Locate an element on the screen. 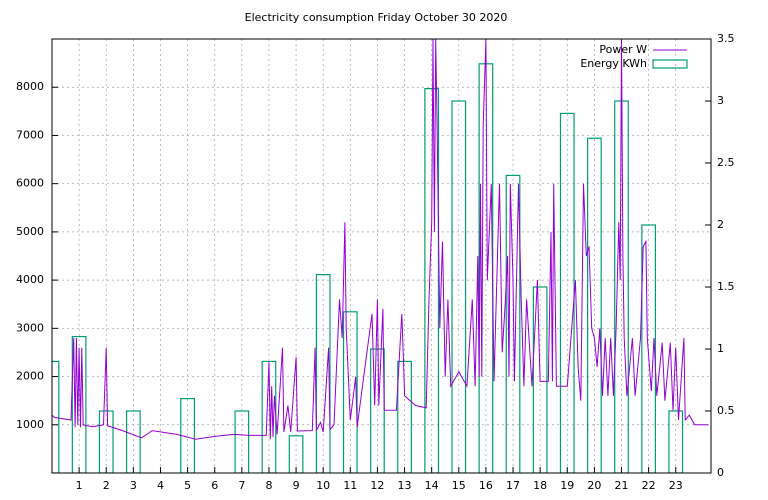 This screenshot has width=768, height=500. y-tick-label: 1000 is located at coordinates (30, 424).